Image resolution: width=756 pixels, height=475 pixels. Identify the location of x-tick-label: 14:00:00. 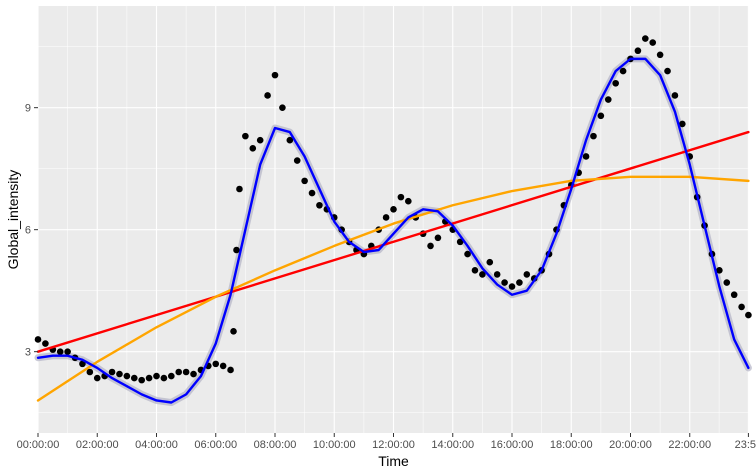
(452, 445).